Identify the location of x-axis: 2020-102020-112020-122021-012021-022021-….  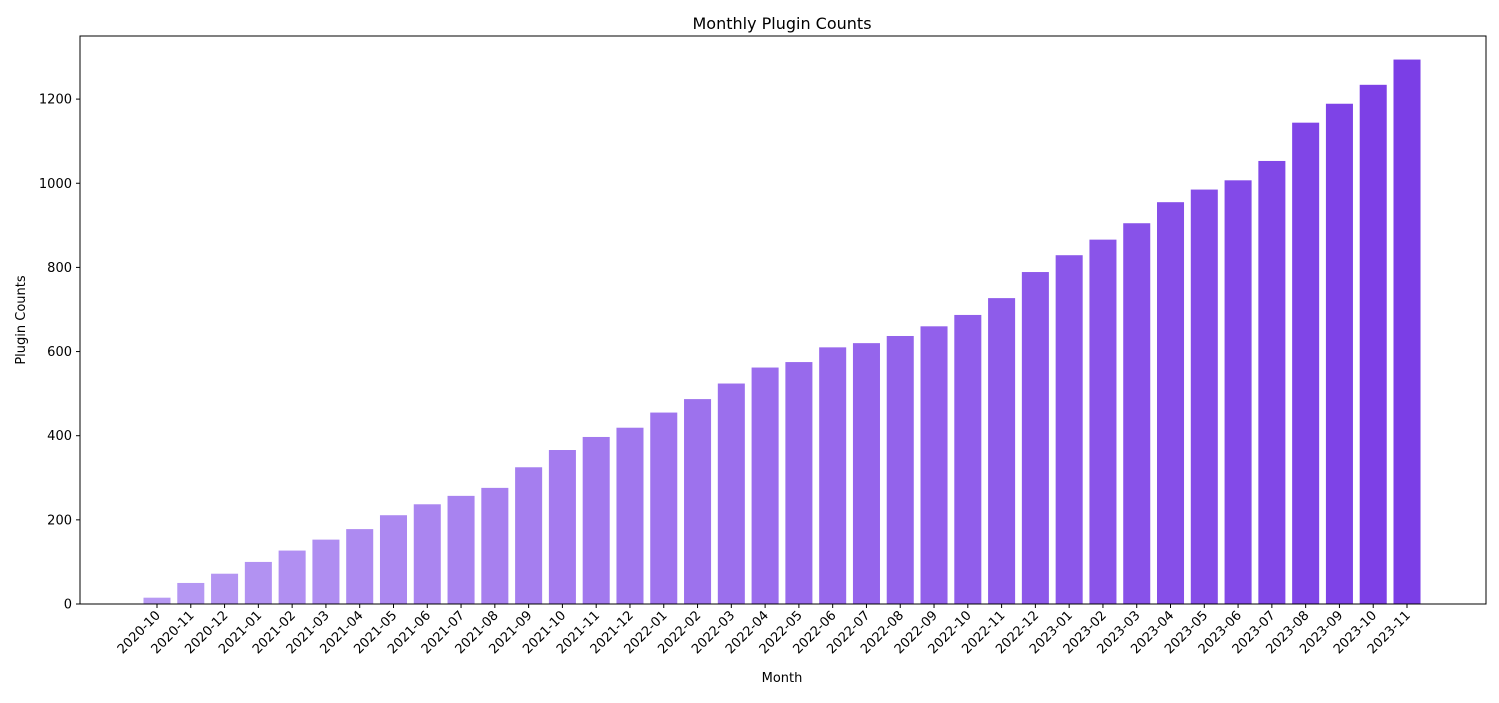
(764, 630).